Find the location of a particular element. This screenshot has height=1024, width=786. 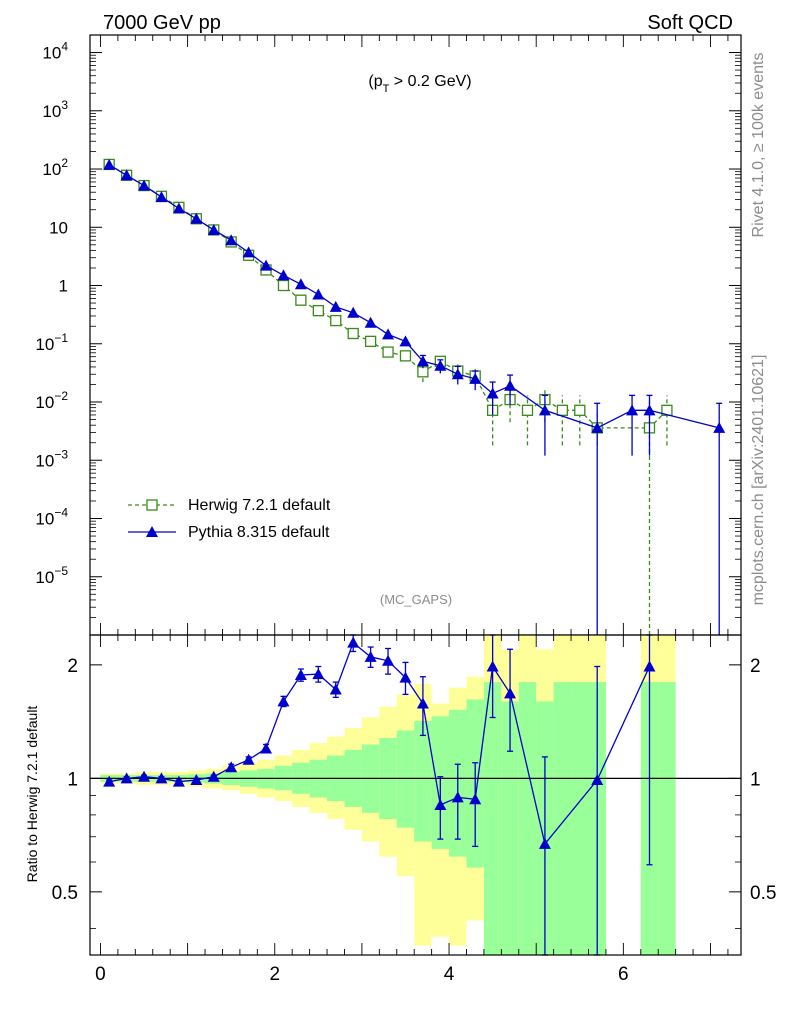

ratio-y-tick-label-right: 2 is located at coordinates (755, 666).